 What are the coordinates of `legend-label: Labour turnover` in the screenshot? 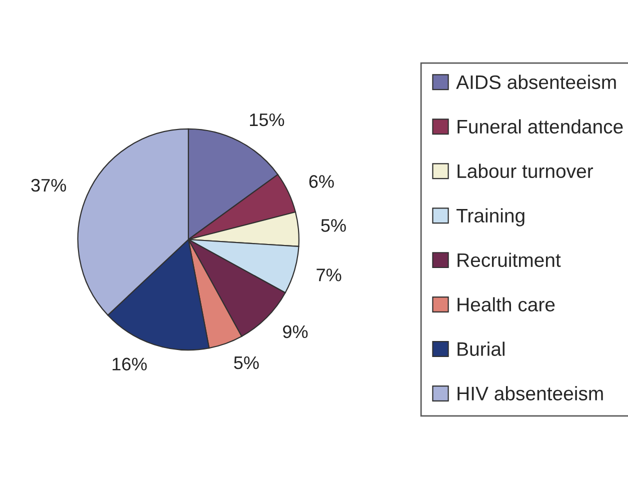 It's located at (526, 171).